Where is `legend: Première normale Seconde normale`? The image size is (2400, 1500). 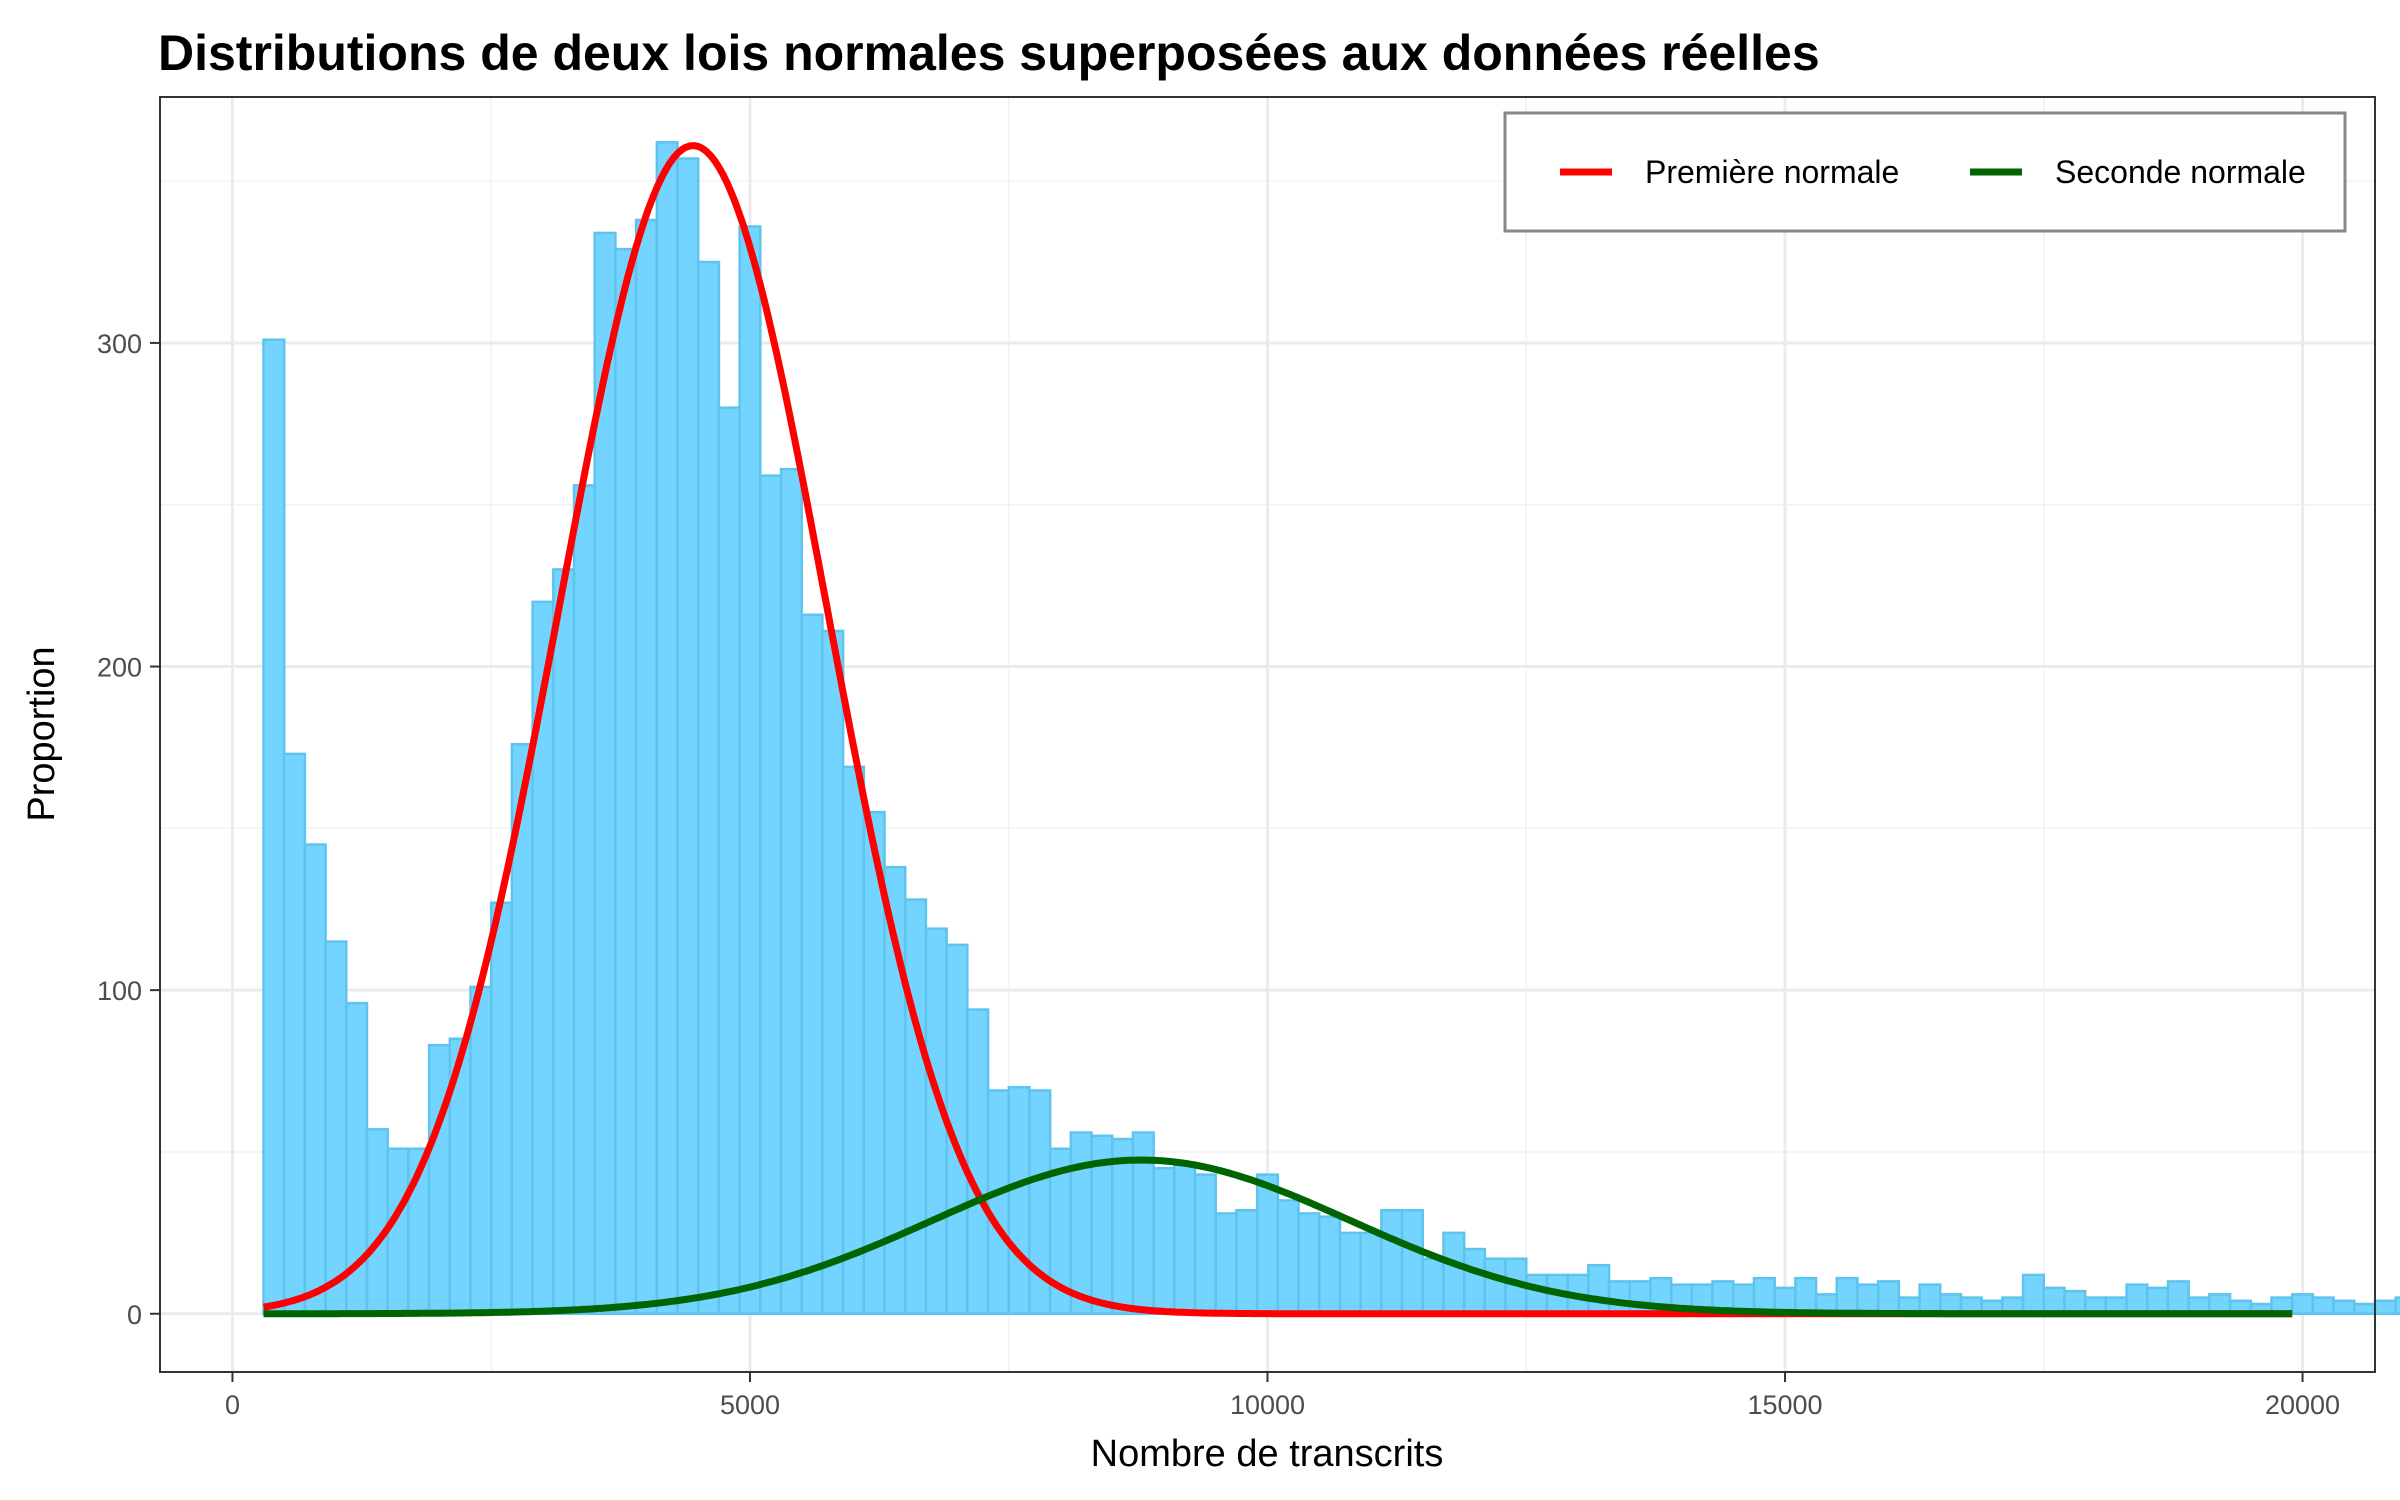 legend: Première normale Seconde normale is located at coordinates (1925, 172).